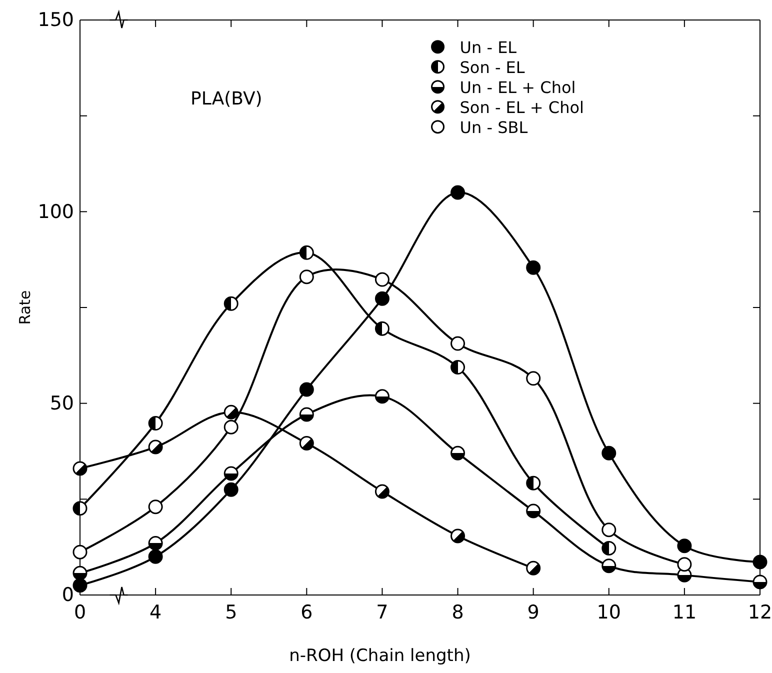 This screenshot has width=772, height=673. I want to click on legend-label: Son - EL + Chol, so click(522, 107).